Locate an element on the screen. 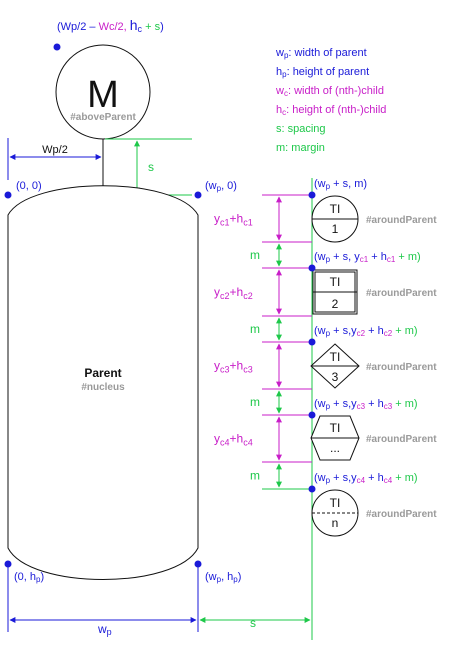 The height and width of the screenshot is (646, 471). child-index: n is located at coordinates (335, 523).